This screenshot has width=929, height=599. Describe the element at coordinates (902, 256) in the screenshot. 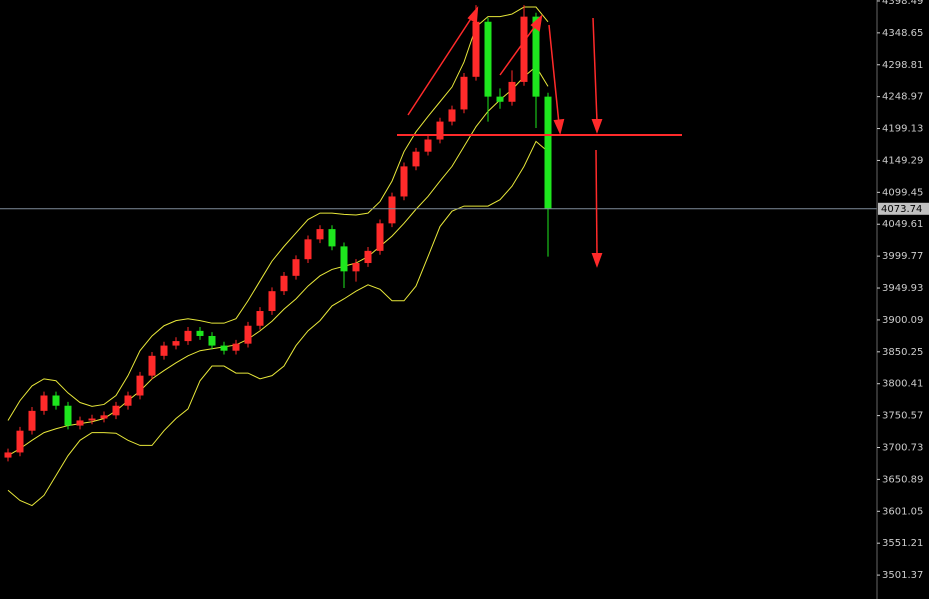

I see `y-tick-label: 3999.77` at that location.